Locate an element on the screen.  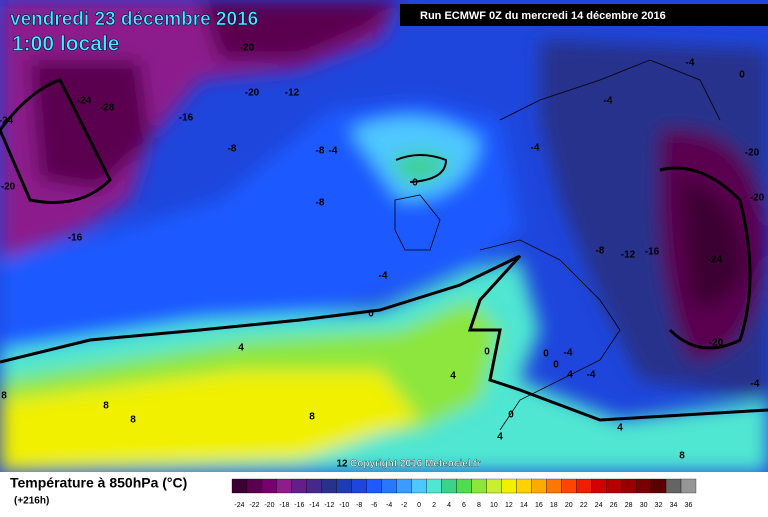
legend-label: -12 is located at coordinates (329, 505).